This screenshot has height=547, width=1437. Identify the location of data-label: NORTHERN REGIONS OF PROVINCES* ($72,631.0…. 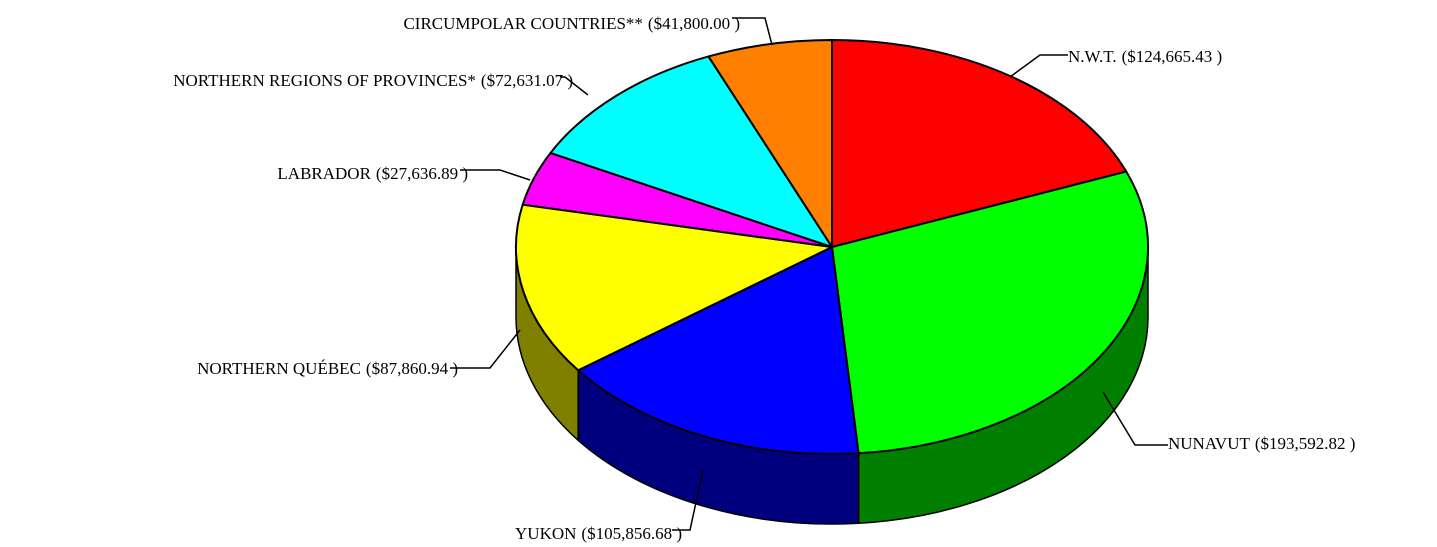
(373, 80).